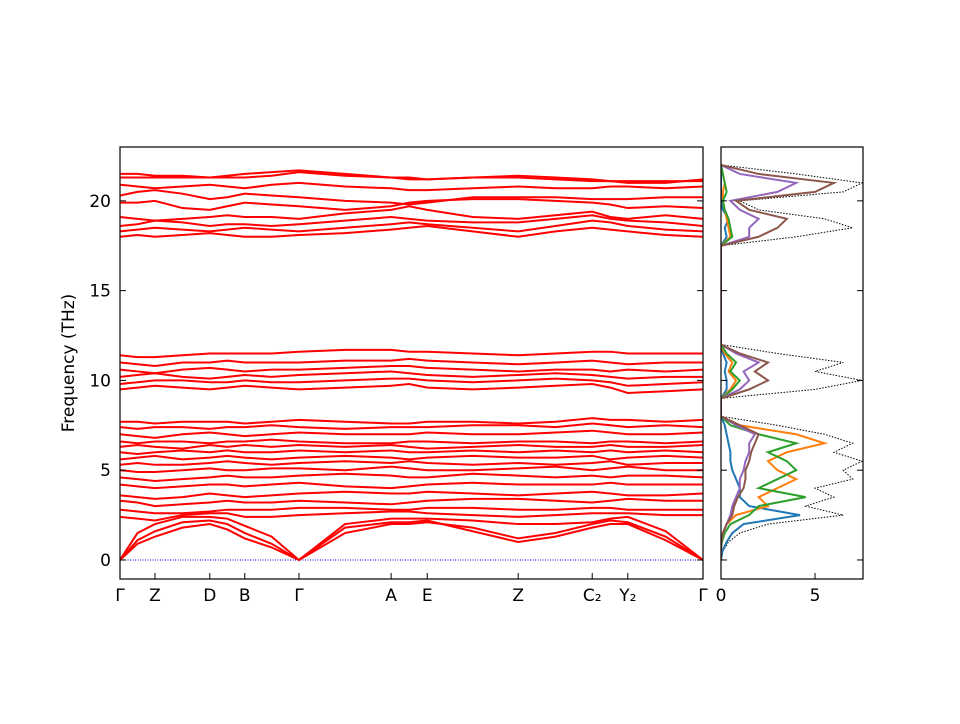 This screenshot has height=724, width=960. Describe the element at coordinates (209, 596) in the screenshot. I see `x-tick-label: D` at that location.